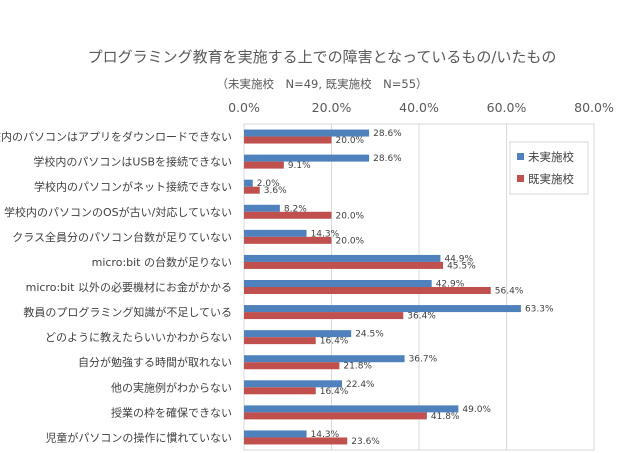 The width and height of the screenshot is (640, 453). What do you see at coordinates (594, 107) in the screenshot?
I see `x-tick-label: 80.0%` at bounding box center [594, 107].